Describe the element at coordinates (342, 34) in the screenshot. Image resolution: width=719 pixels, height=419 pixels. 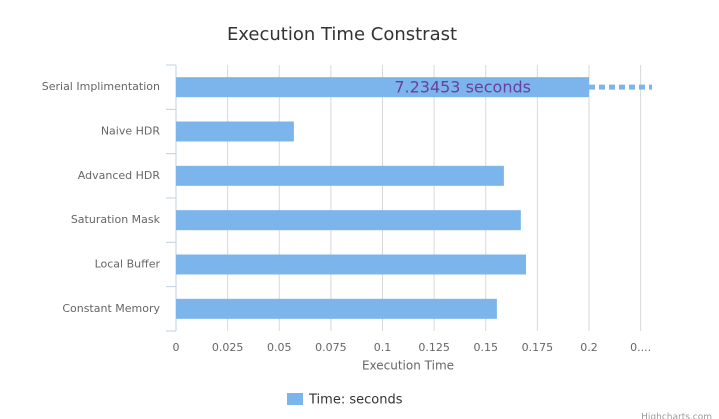
I see `chart-title: Execution Time Constrast` at that location.